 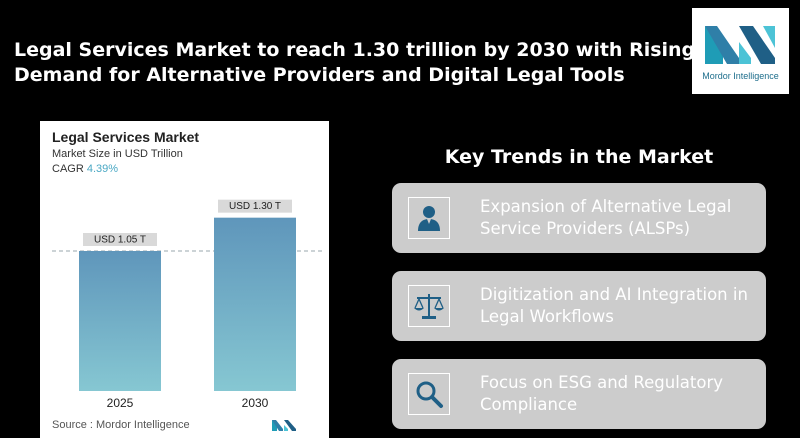 What do you see at coordinates (429, 306) in the screenshot?
I see `scales-icon` at bounding box center [429, 306].